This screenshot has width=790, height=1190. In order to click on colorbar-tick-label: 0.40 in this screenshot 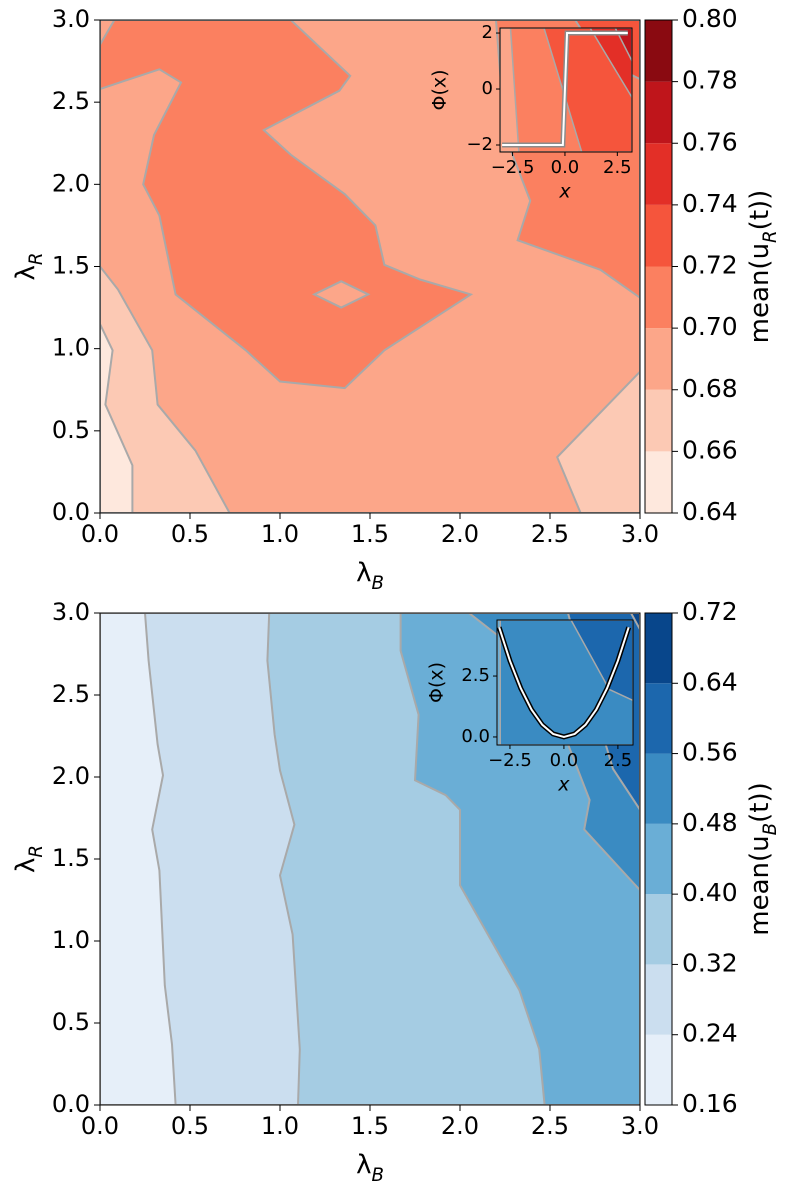, I will do `click(710, 892)`.